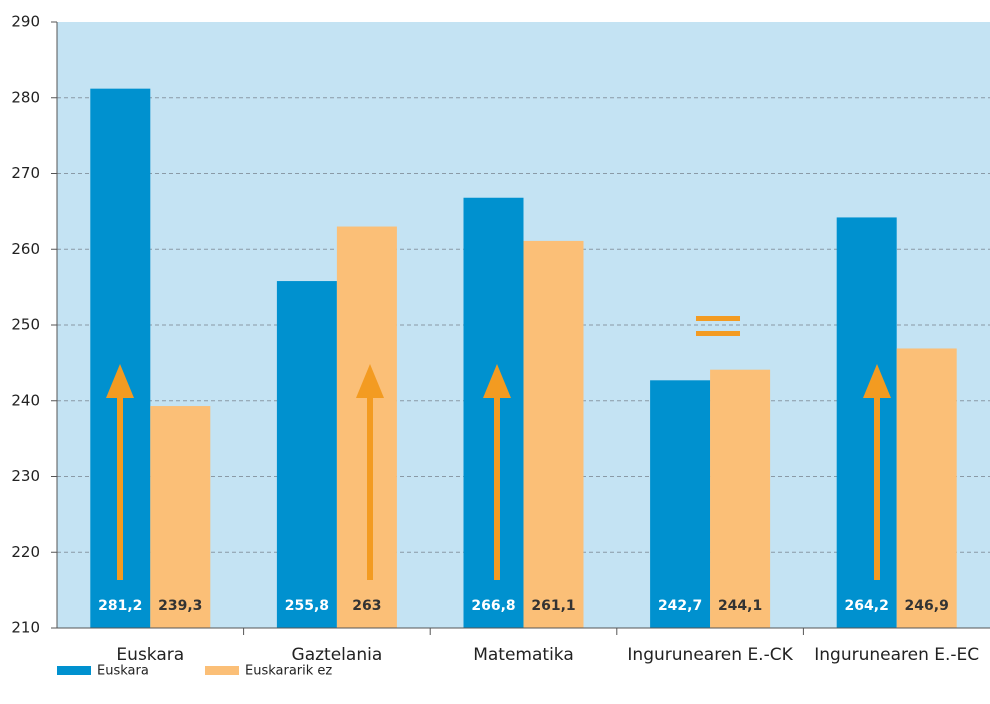  I want to click on y-tick-label: 280, so click(25, 97).